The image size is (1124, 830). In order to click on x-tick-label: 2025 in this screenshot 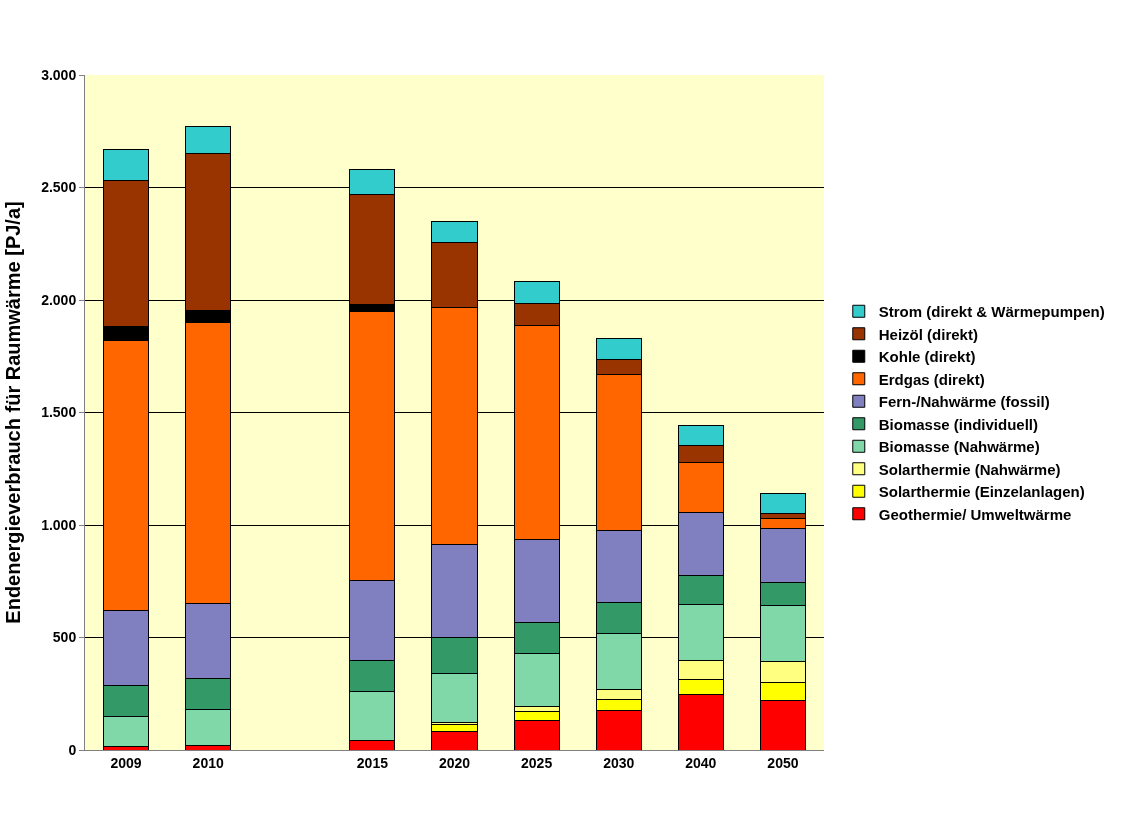, I will do `click(537, 762)`.